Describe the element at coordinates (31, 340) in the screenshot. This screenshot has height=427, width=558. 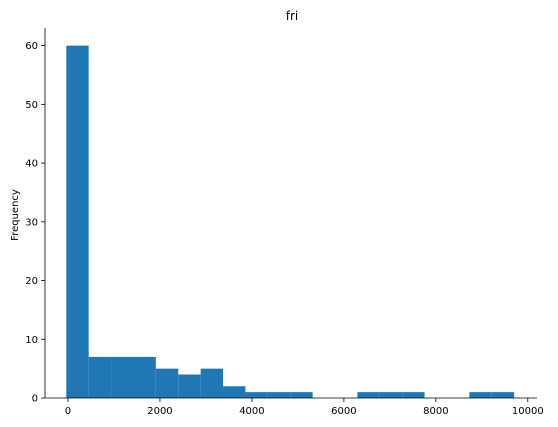
I see `y-tick-label: 10` at that location.